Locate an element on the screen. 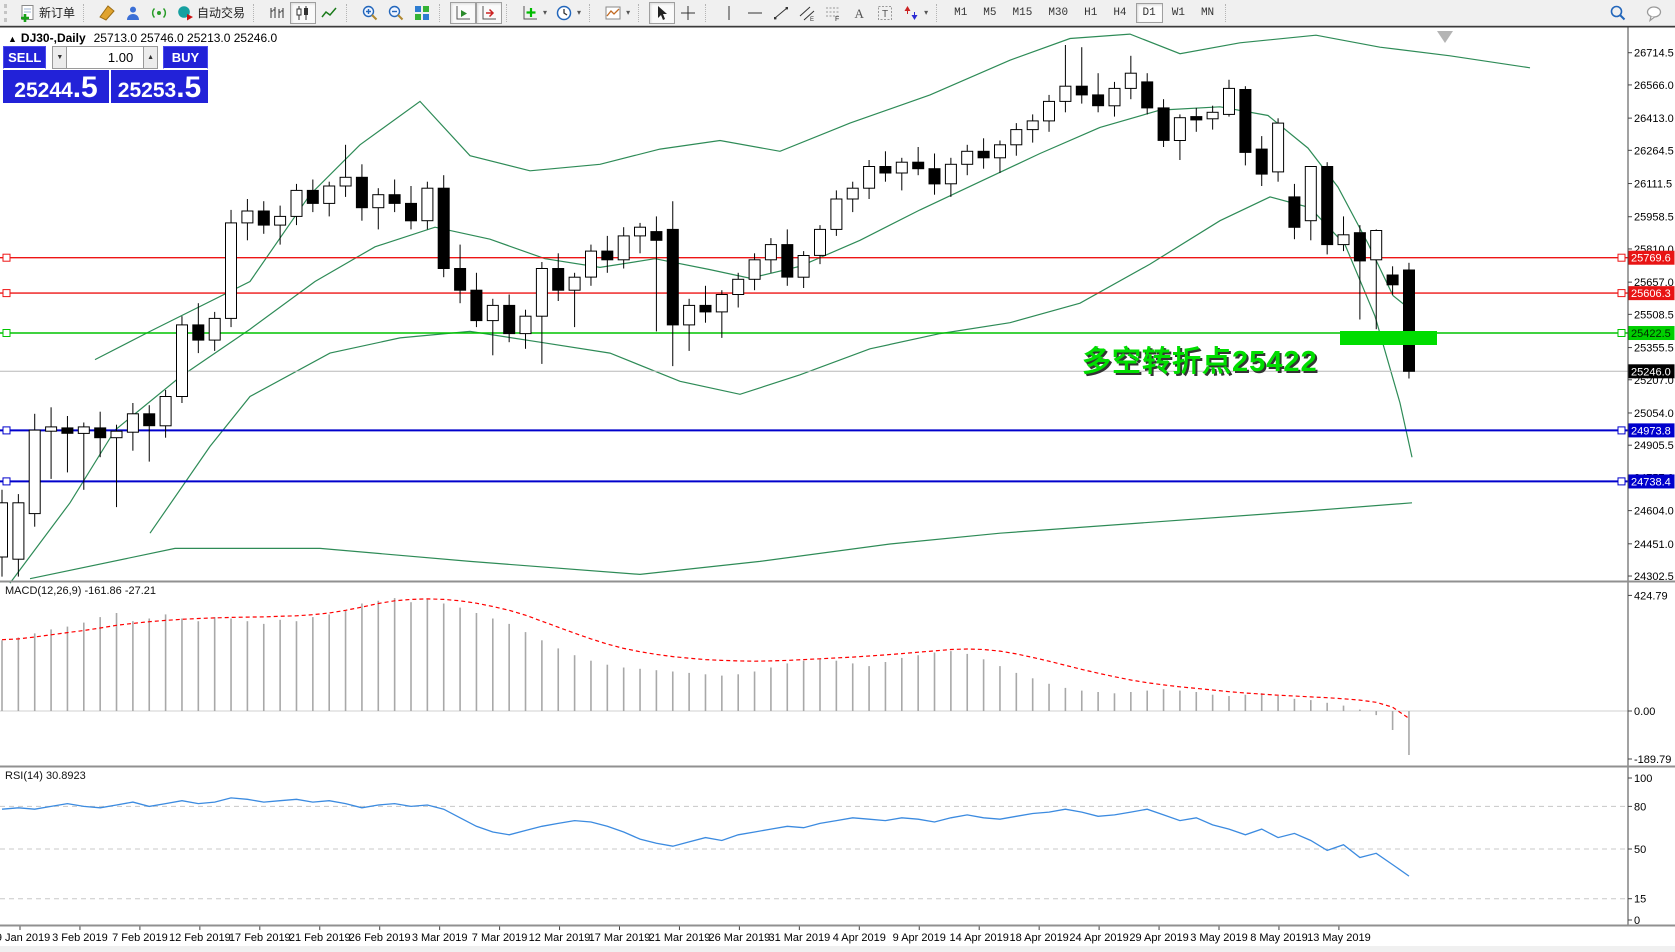 This screenshot has height=952, width=1675. svg-text: 25958.5 is located at coordinates (1654, 218).